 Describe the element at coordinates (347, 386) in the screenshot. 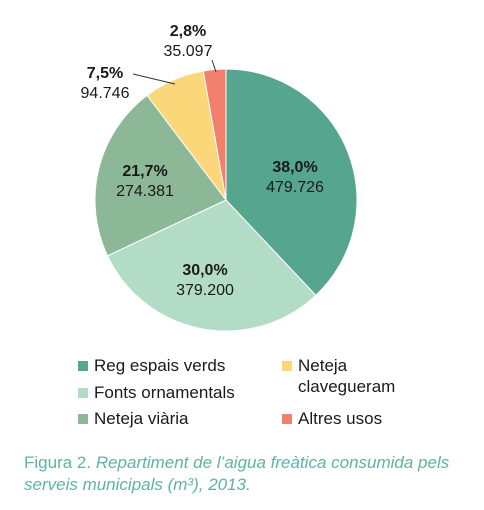

I see `legend-label-line-2: clavegueram` at that location.